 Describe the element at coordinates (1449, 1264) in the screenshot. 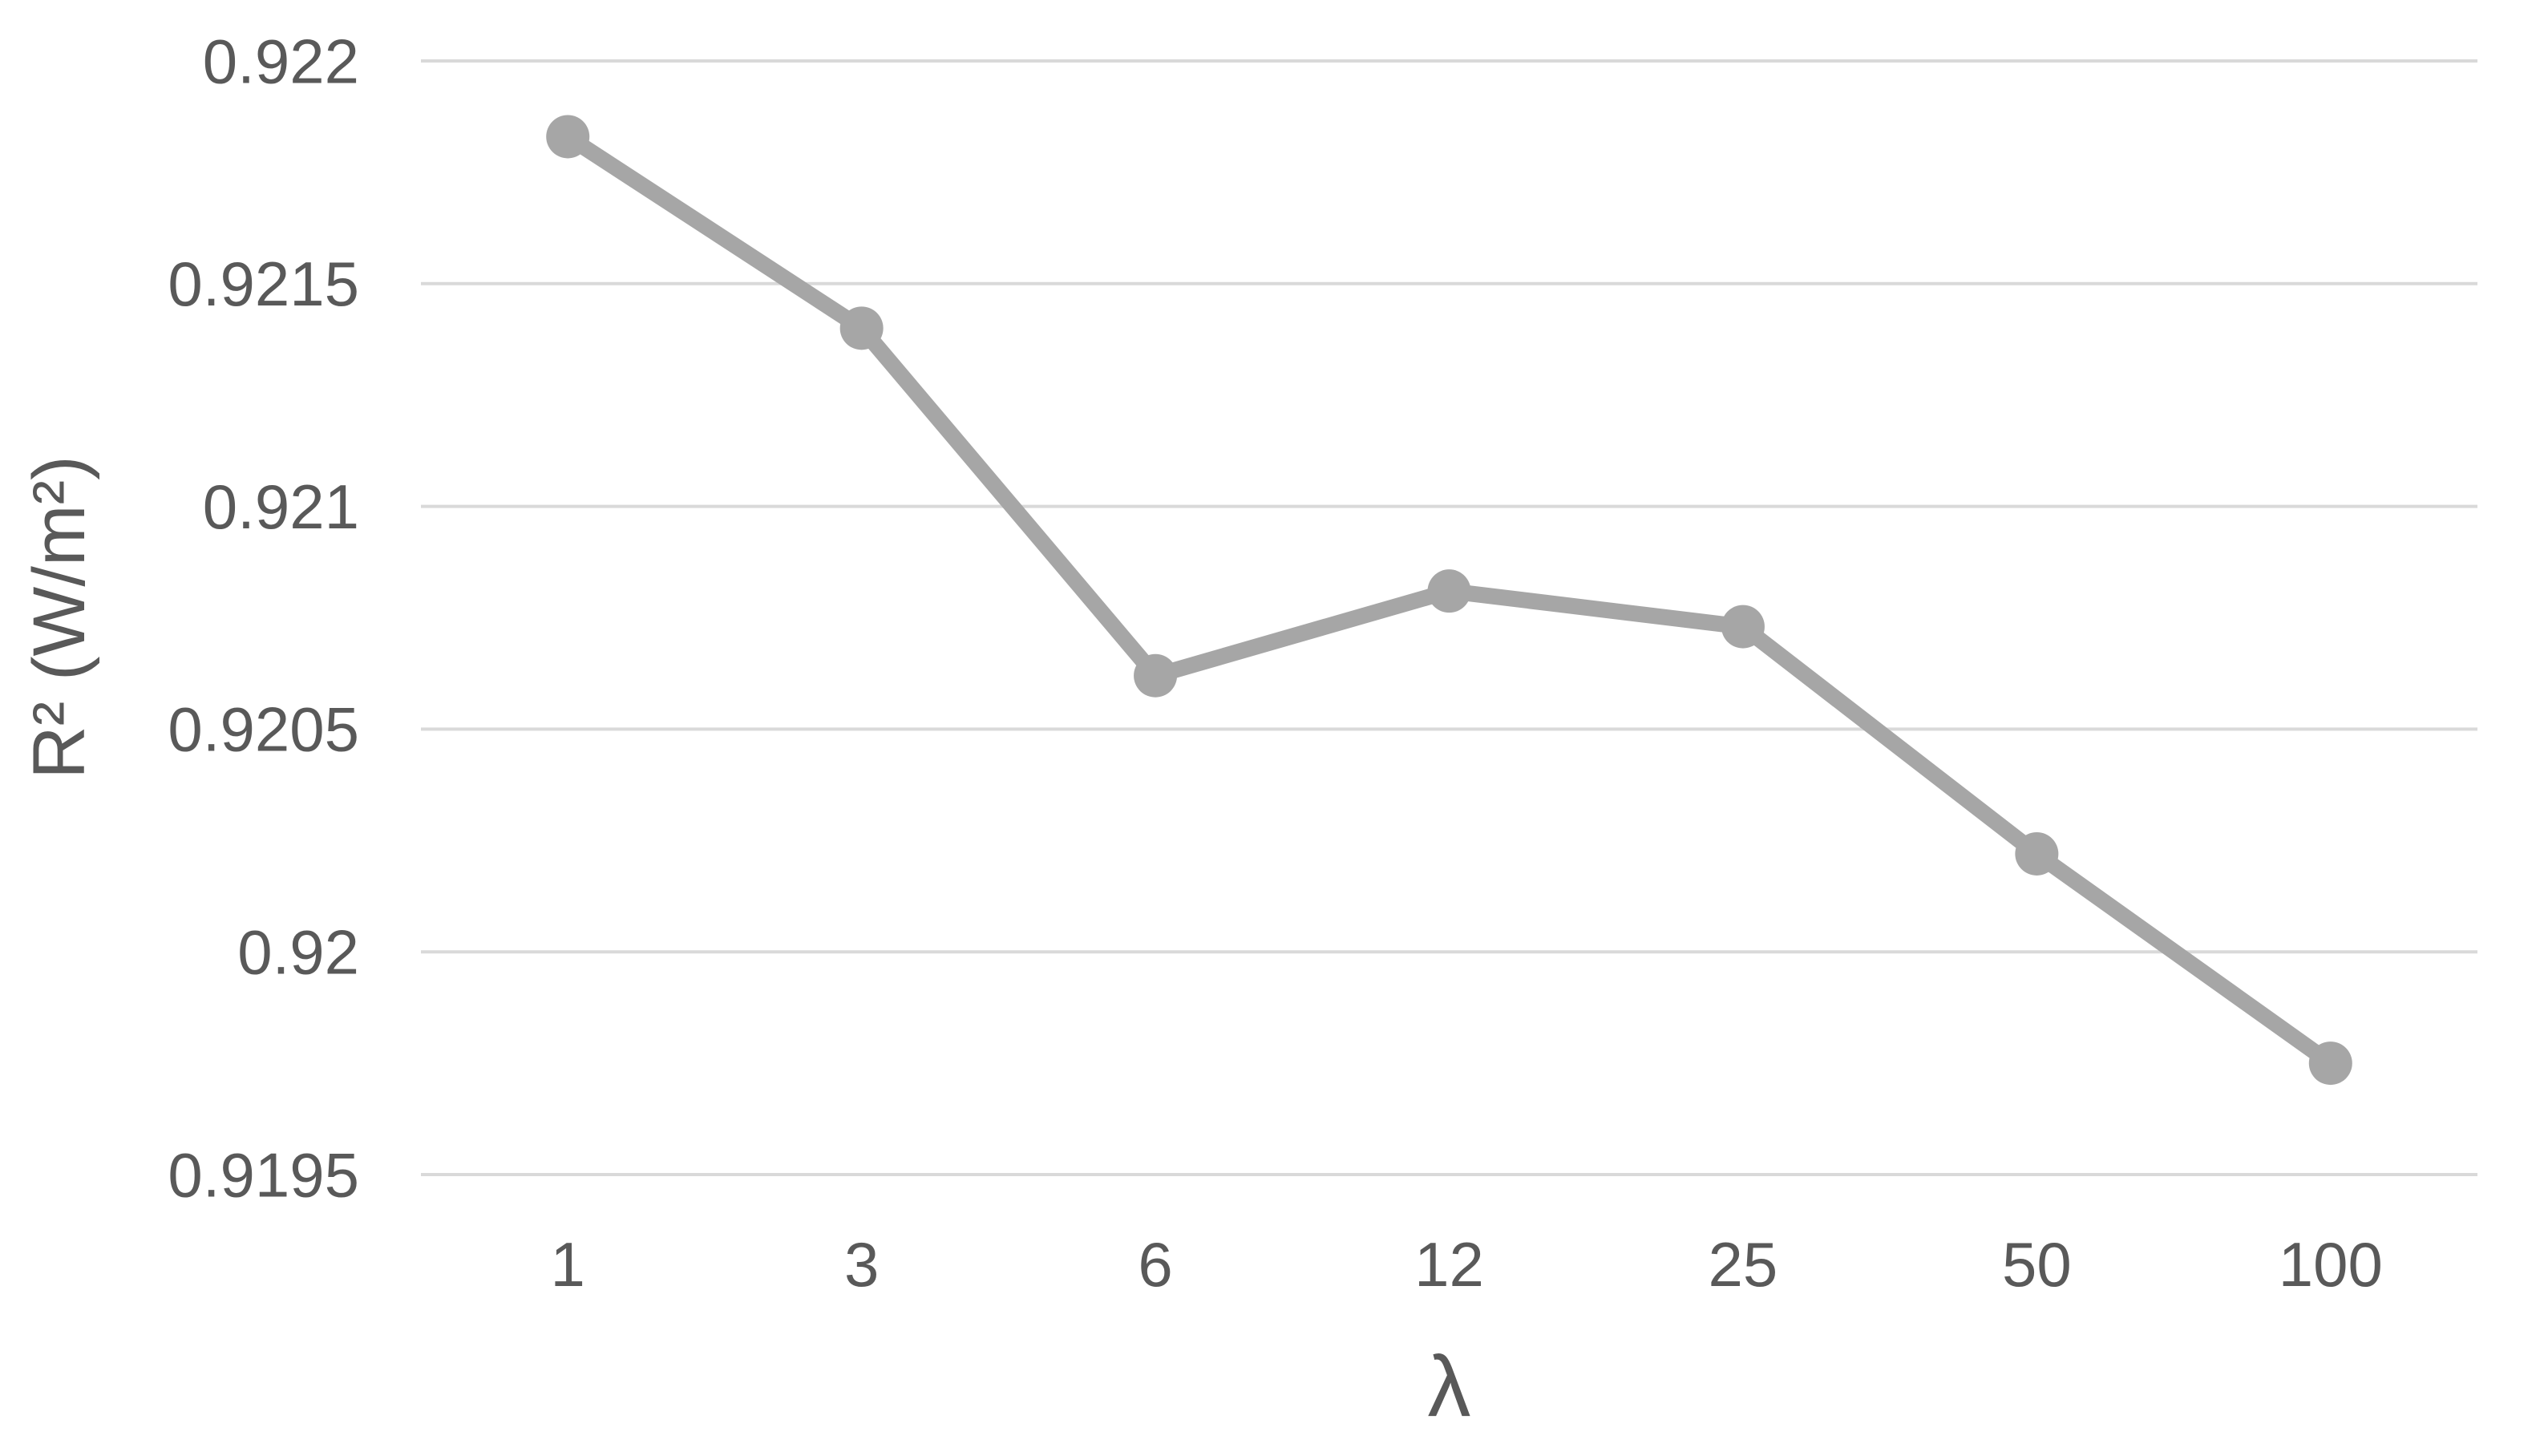

I see `x-tick-label: 12` at that location.